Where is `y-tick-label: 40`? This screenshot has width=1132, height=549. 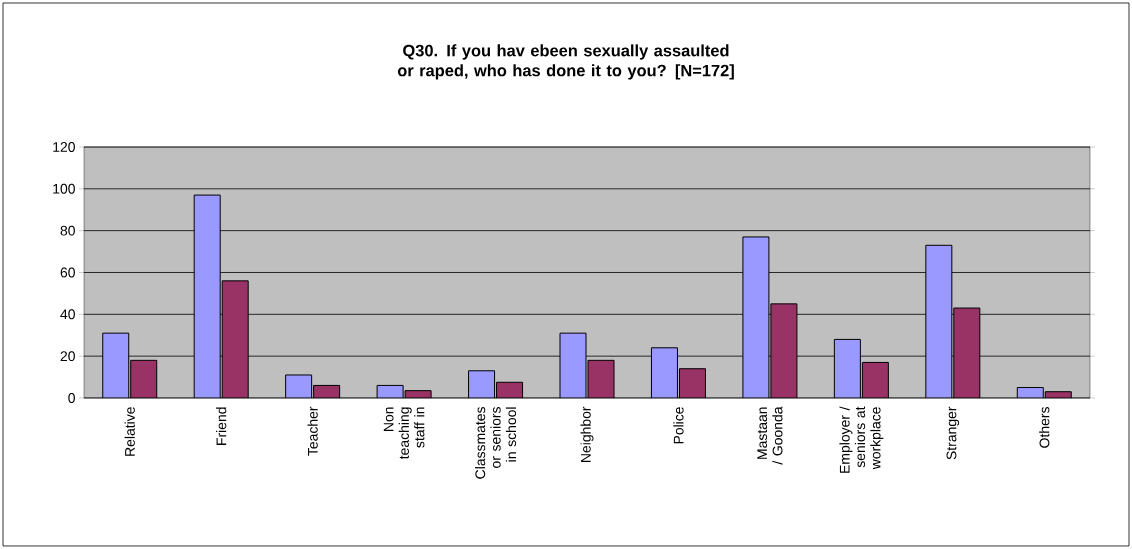
y-tick-label: 40 is located at coordinates (67, 314).